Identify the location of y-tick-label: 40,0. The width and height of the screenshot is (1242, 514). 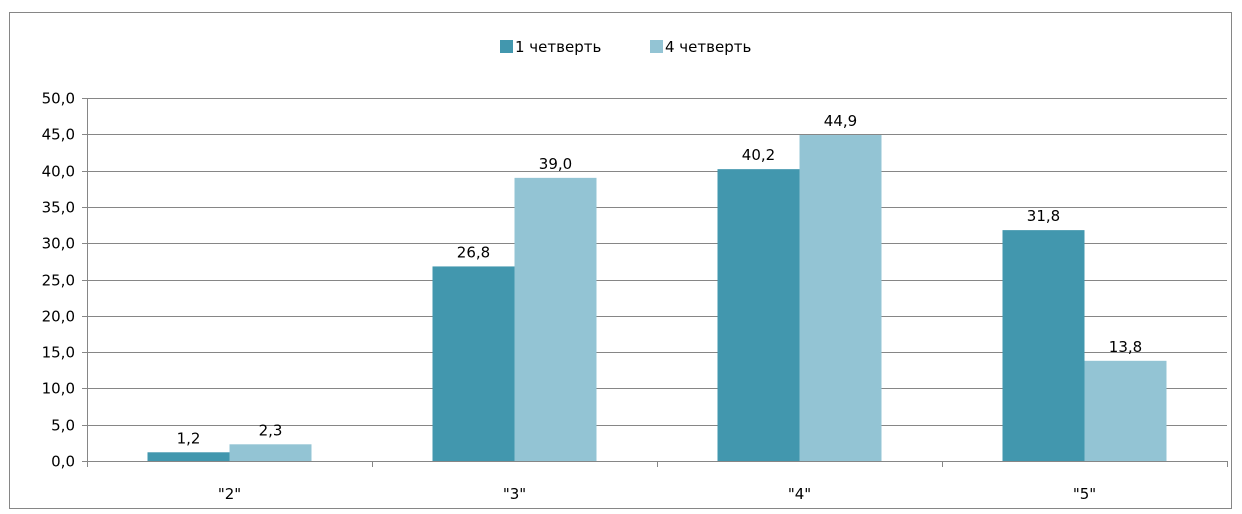
(58, 172).